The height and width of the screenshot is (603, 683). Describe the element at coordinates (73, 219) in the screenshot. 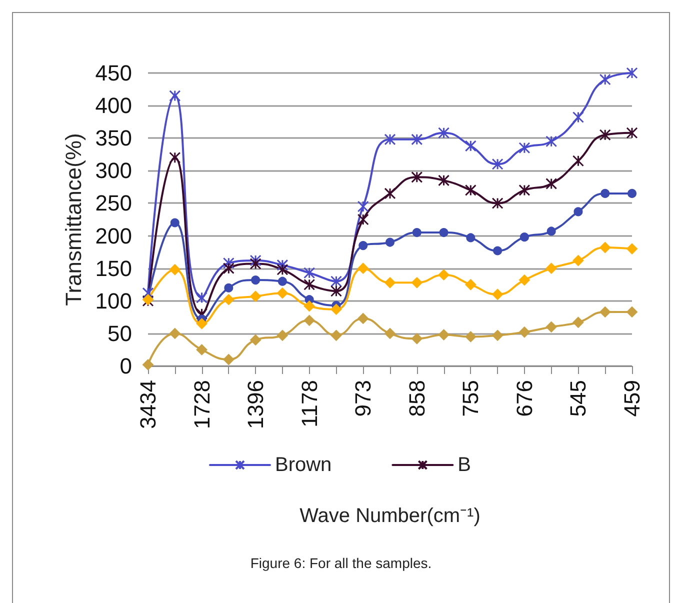

I see `y-axis-title: Transmittance(%)` at that location.